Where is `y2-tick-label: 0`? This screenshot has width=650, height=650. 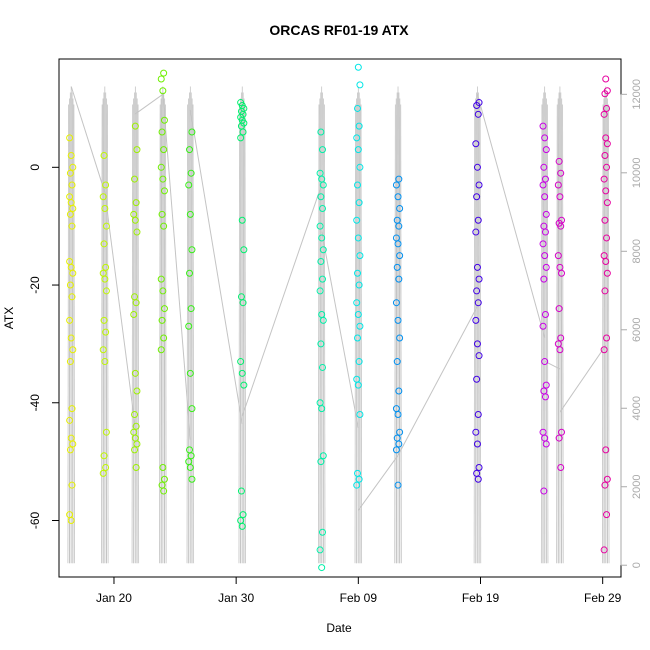
y2-tick-label: 0 is located at coordinates (637, 565).